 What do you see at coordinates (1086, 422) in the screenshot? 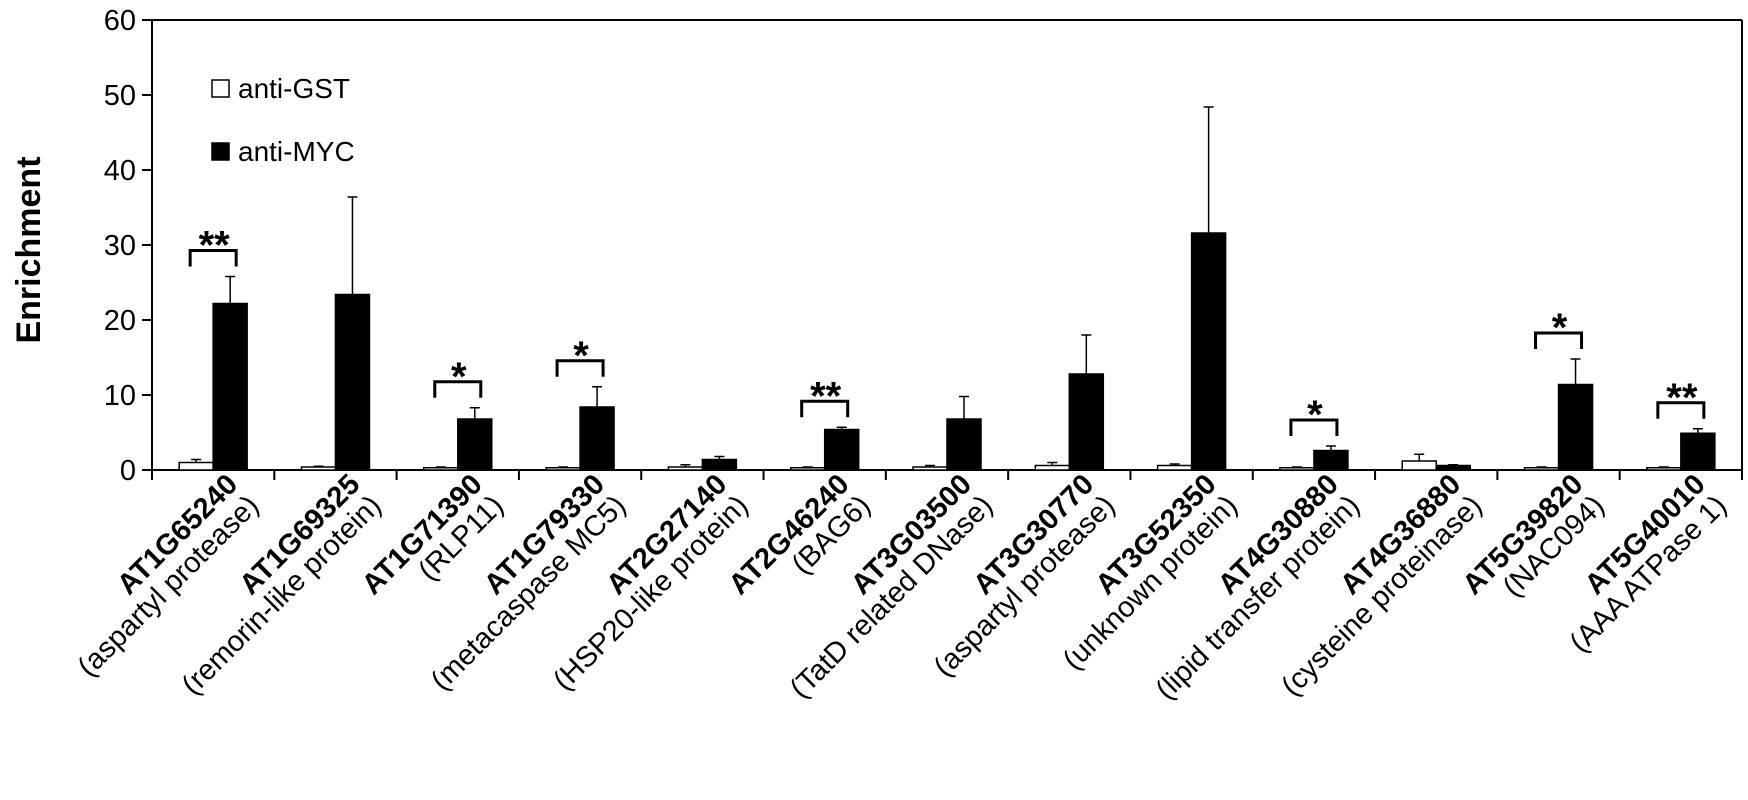
I see `bar-anti-myc-at3g30770` at bounding box center [1086, 422].